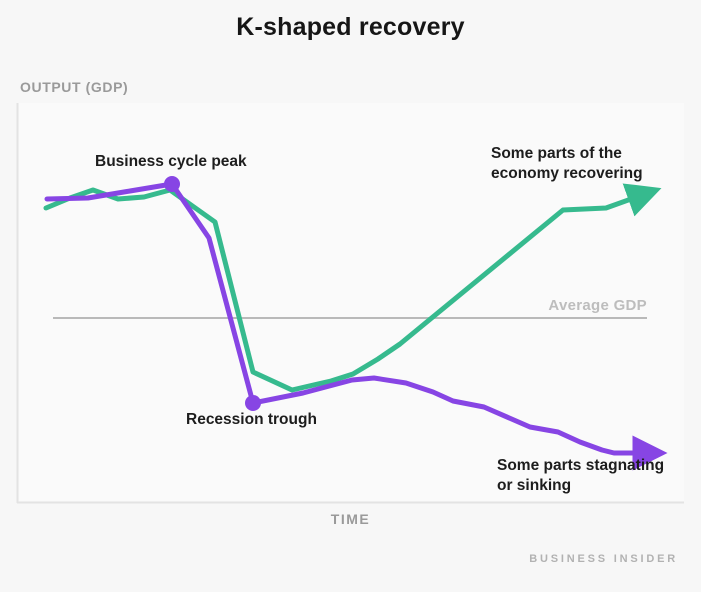 Image resolution: width=701 pixels, height=592 pixels. Describe the element at coordinates (597, 305) in the screenshot. I see `average-gdp-label: Average GDP` at that location.